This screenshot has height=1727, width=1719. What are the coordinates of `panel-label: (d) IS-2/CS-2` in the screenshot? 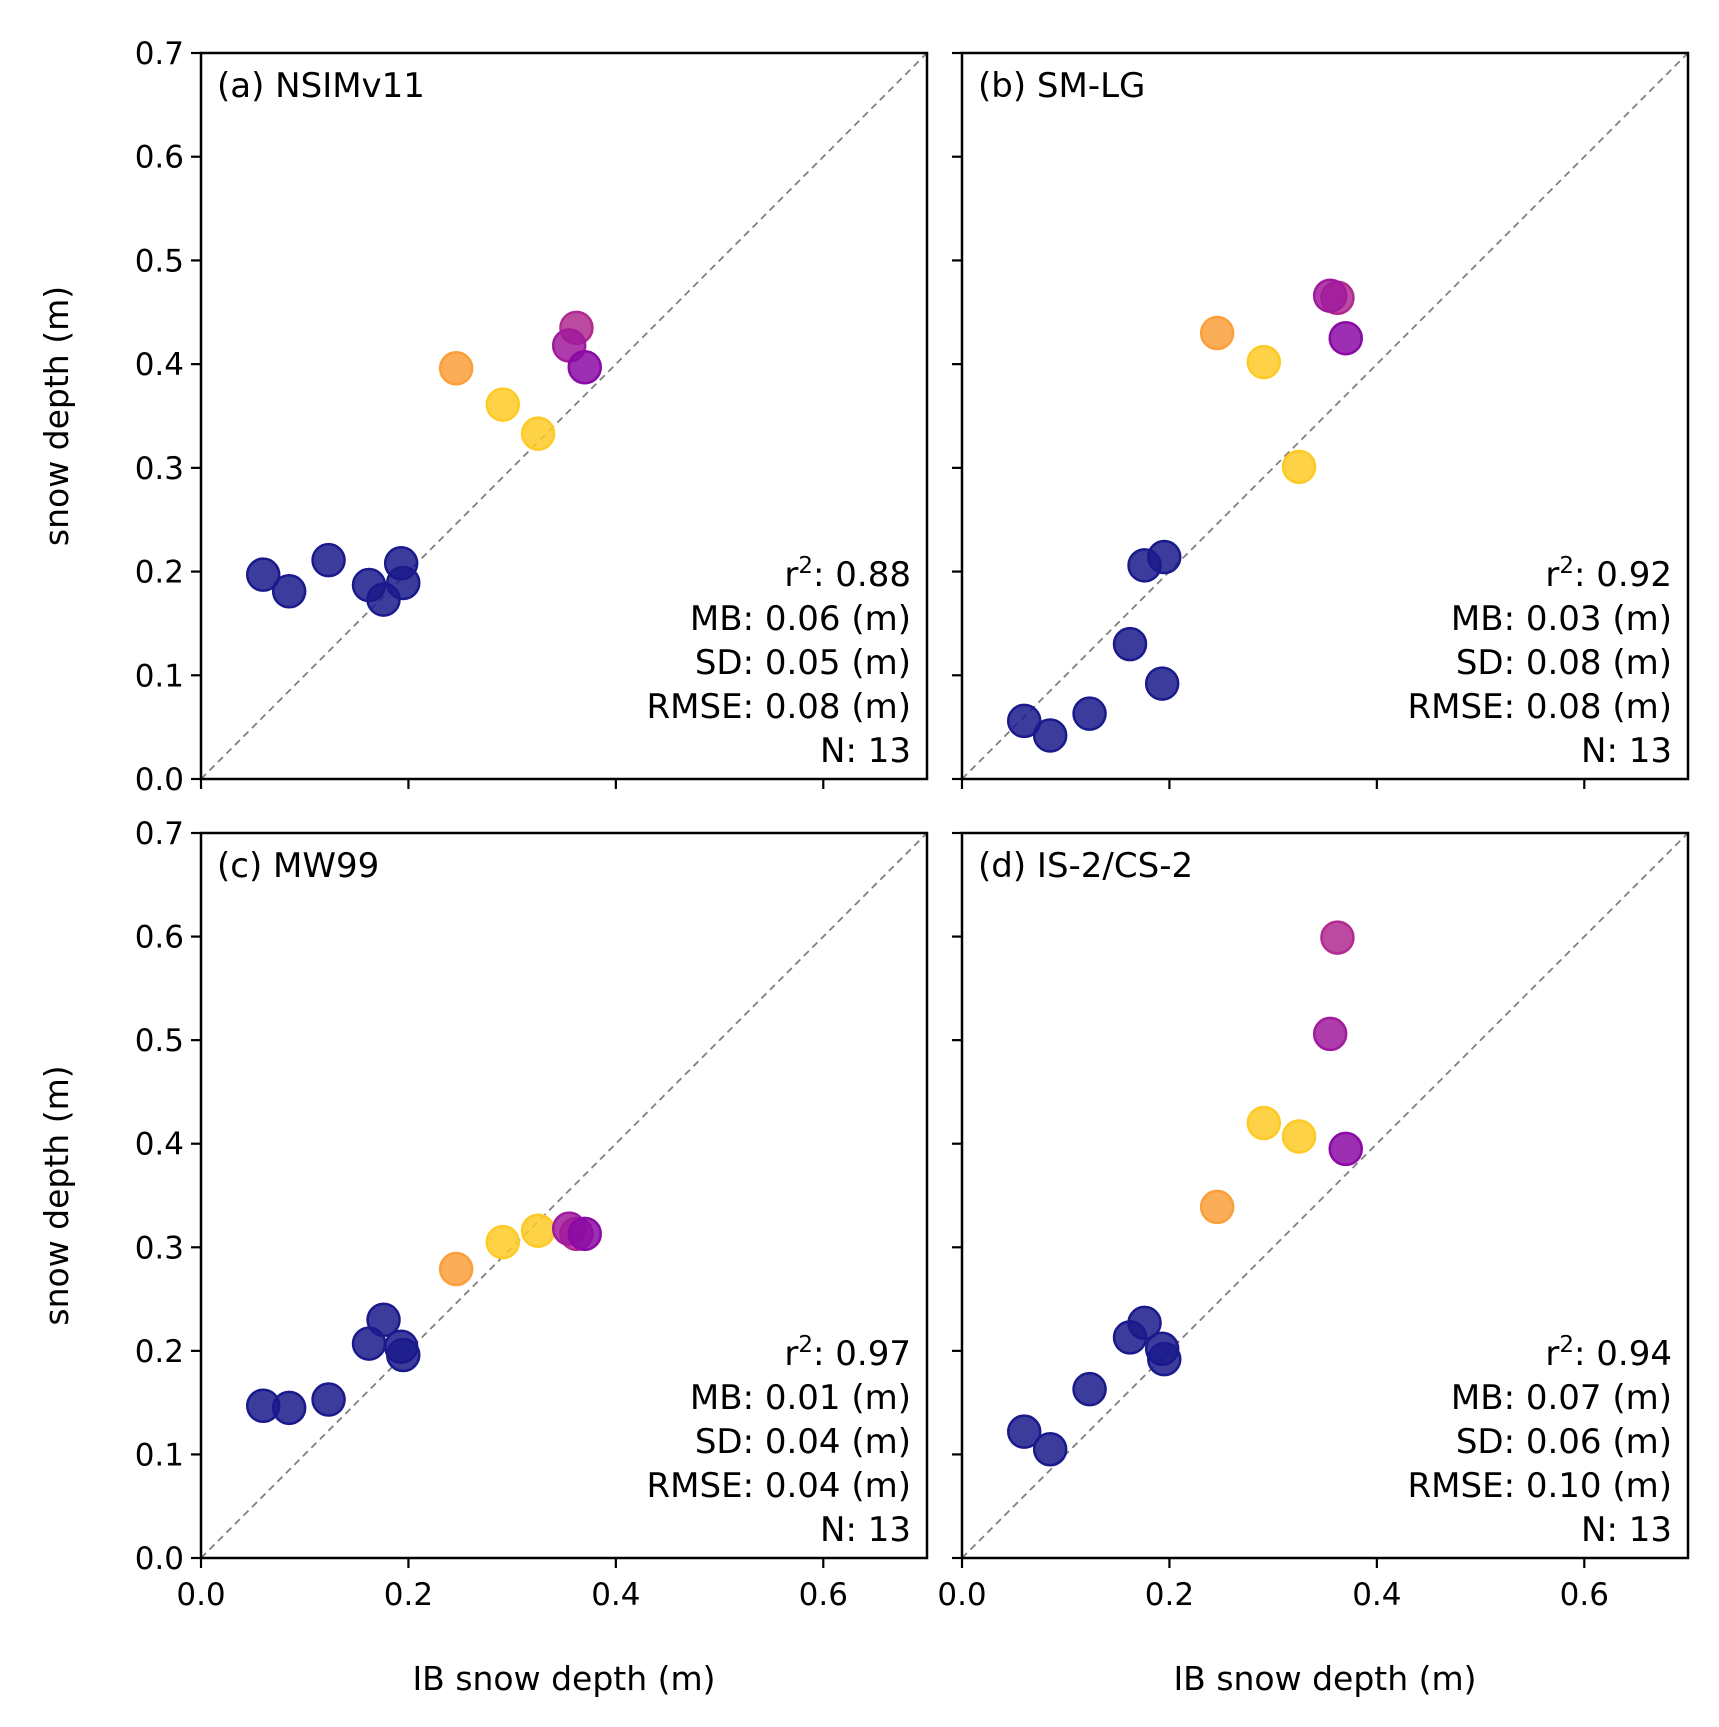 It's located at (1085, 866).